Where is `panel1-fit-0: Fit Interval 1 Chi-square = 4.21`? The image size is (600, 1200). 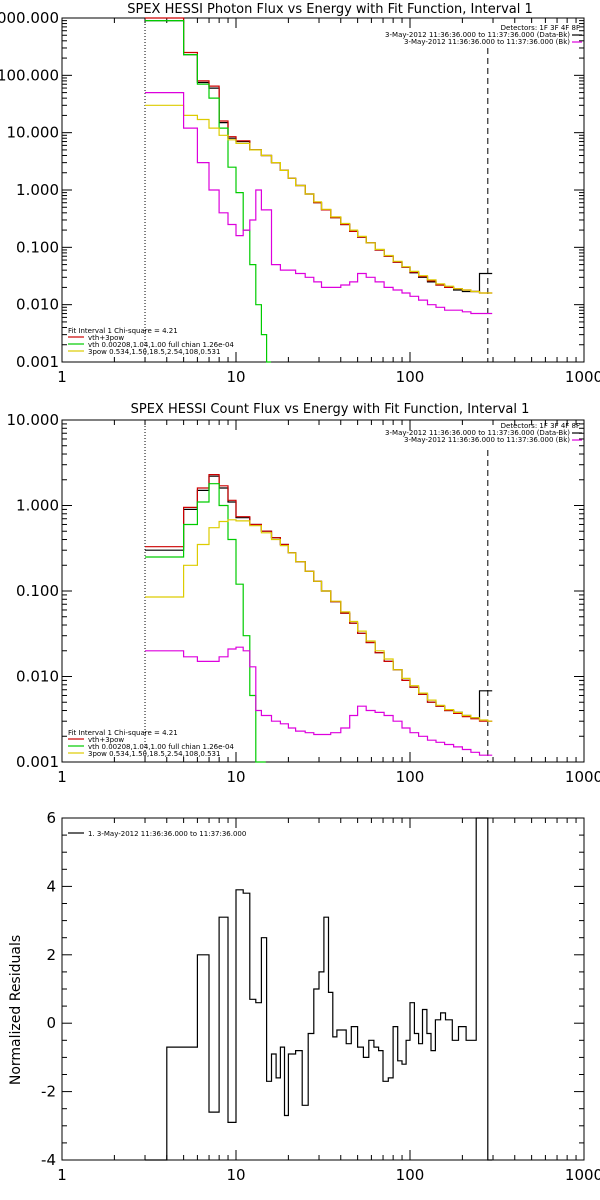
panel1-fit-0: Fit Interval 1 Chi-square = 4.21 is located at coordinates (123, 331).